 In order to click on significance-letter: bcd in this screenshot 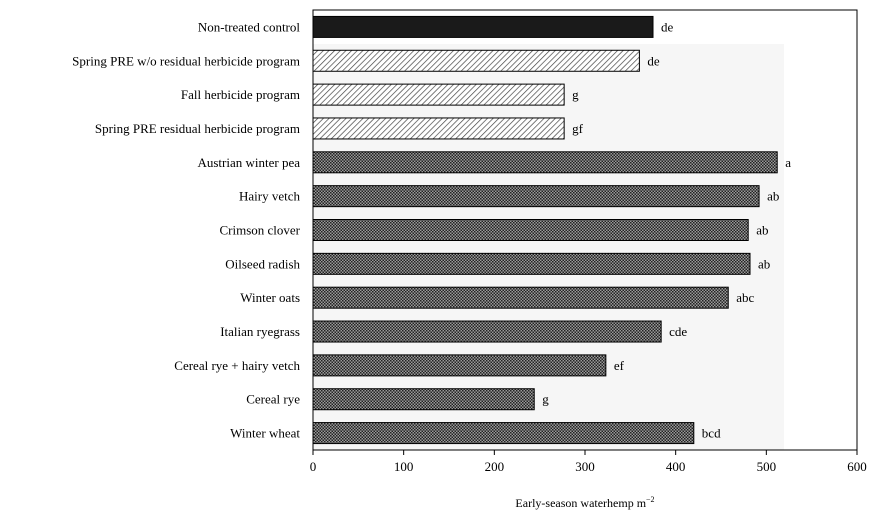, I will do `click(711, 433)`.